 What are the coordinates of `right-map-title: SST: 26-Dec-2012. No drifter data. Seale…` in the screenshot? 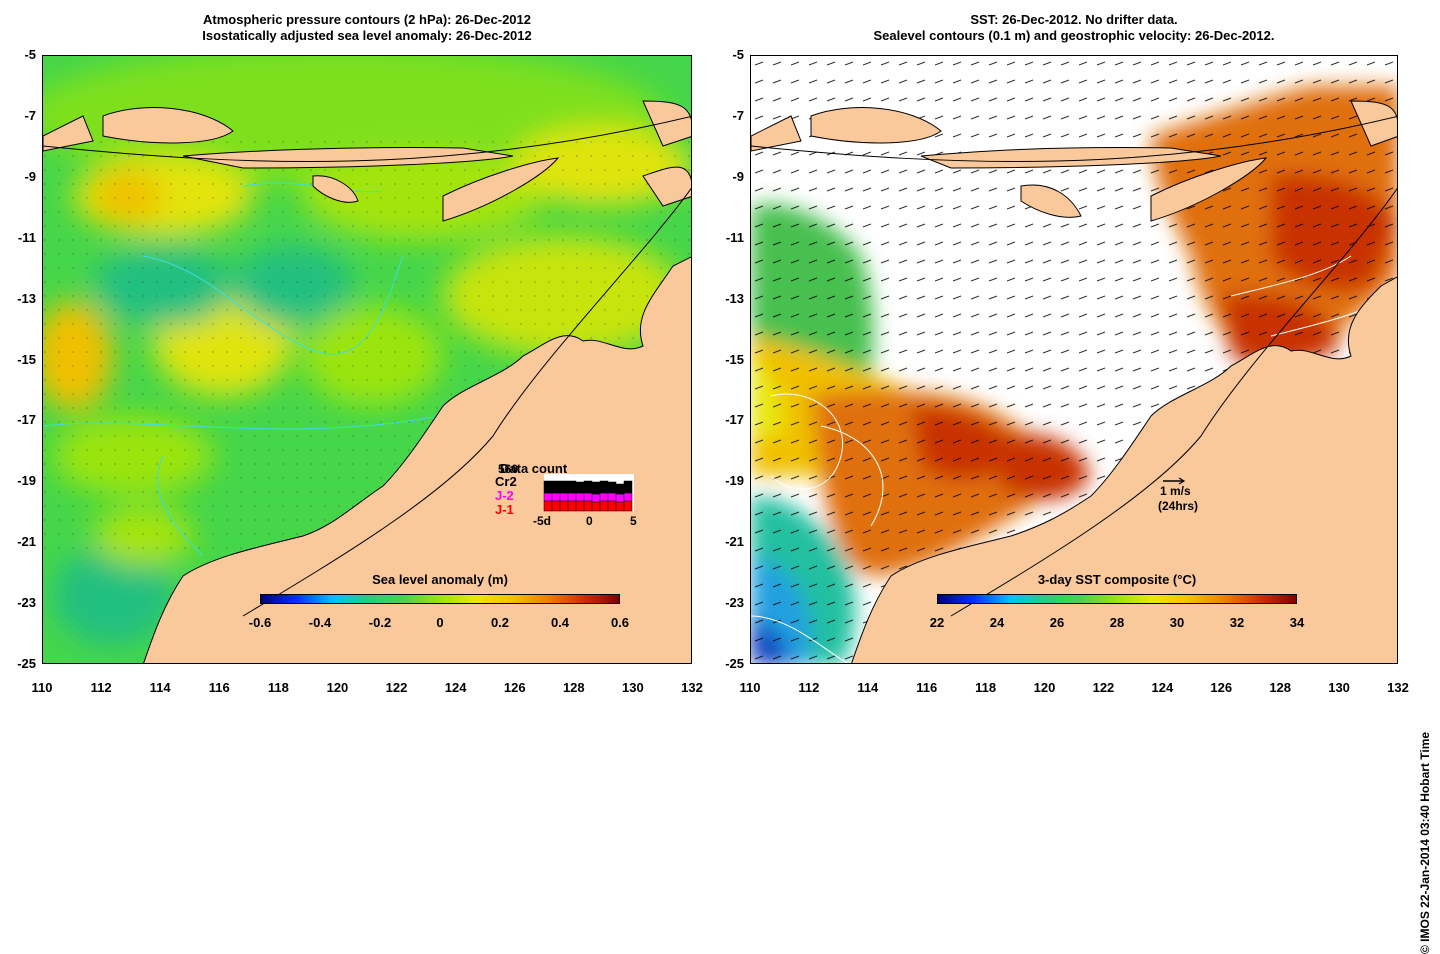 It's located at (1074, 28).